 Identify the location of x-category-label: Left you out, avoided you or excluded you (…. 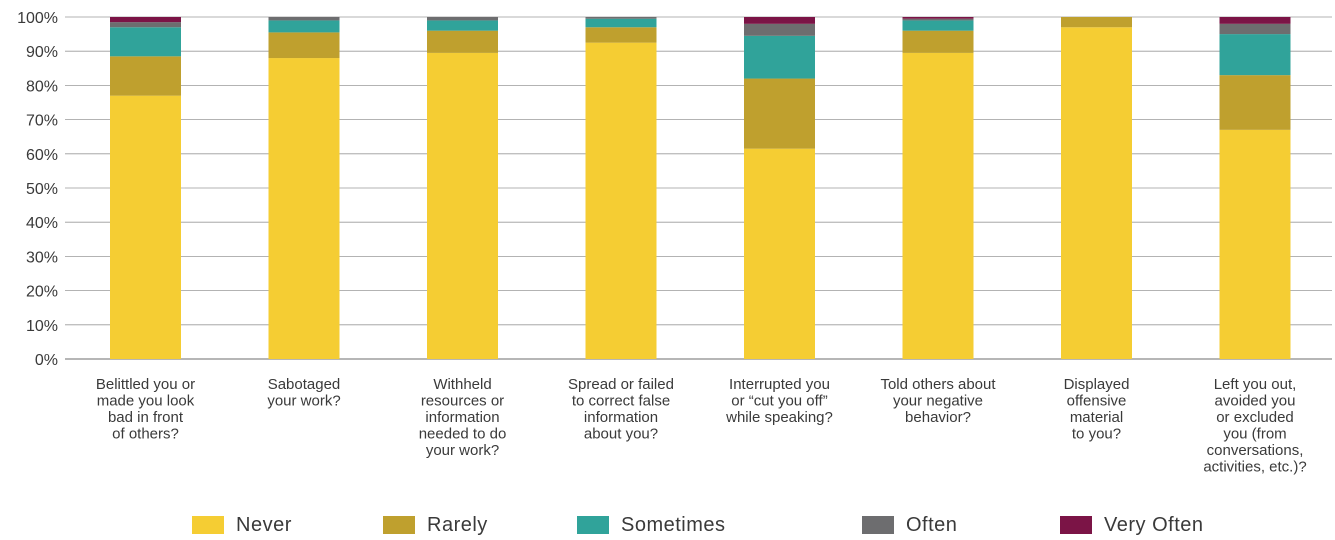
(1254, 426).